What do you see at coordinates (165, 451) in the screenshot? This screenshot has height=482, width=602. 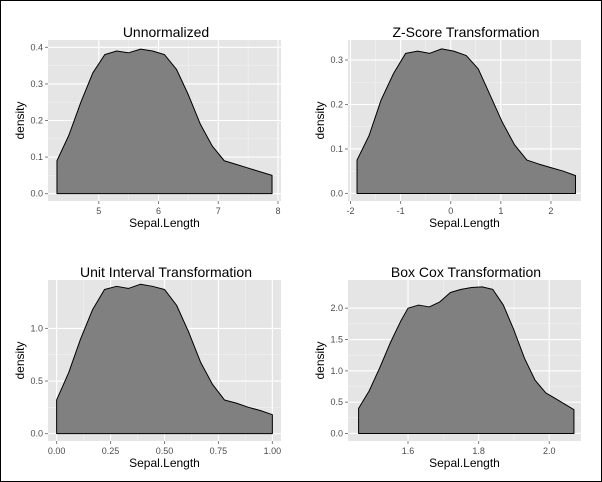 I see `x-tick-label: 0.50` at bounding box center [165, 451].